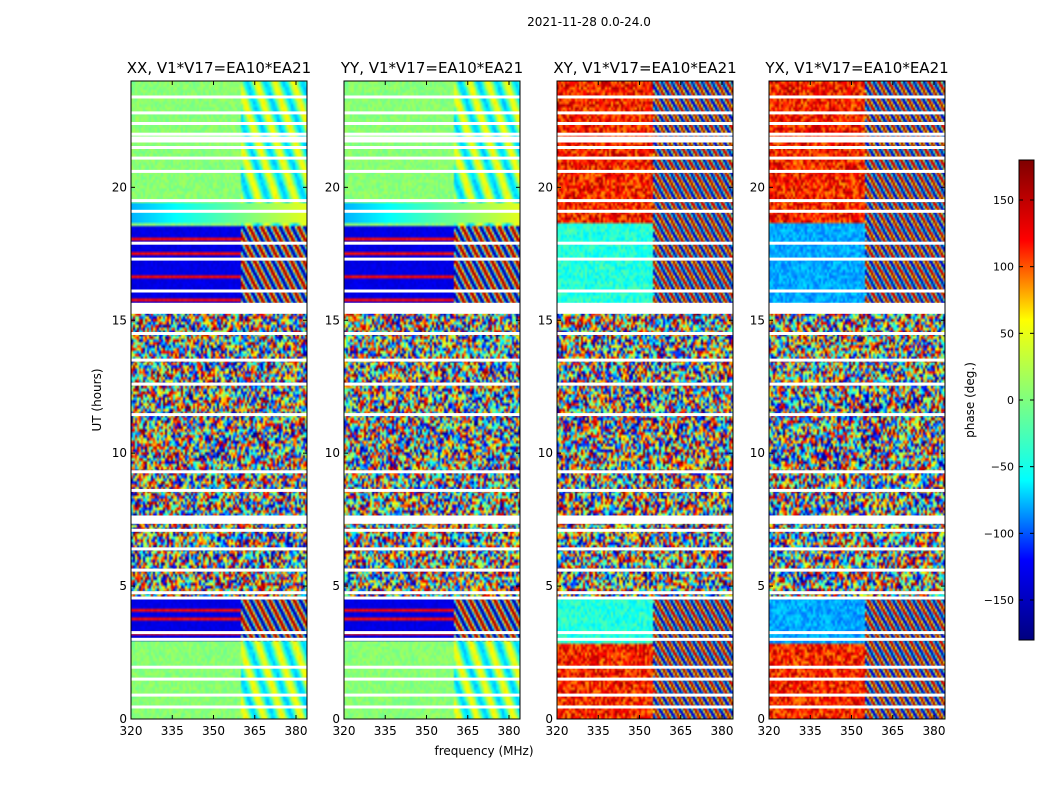 This screenshot has width=1050, height=800. Describe the element at coordinates (97, 399) in the screenshot. I see `y-axis-label: UT (hours)` at that location.